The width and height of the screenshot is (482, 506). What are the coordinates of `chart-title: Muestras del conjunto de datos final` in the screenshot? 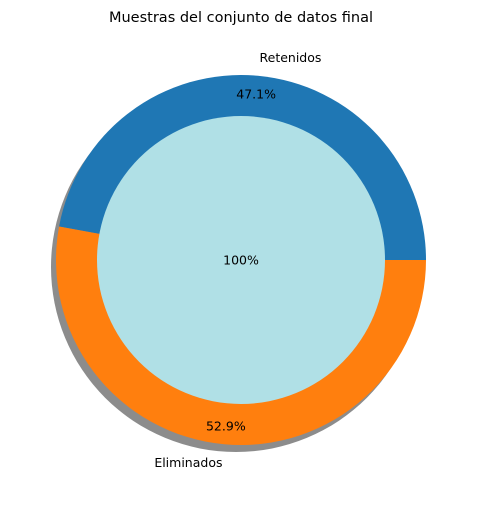 It's located at (241, 18).